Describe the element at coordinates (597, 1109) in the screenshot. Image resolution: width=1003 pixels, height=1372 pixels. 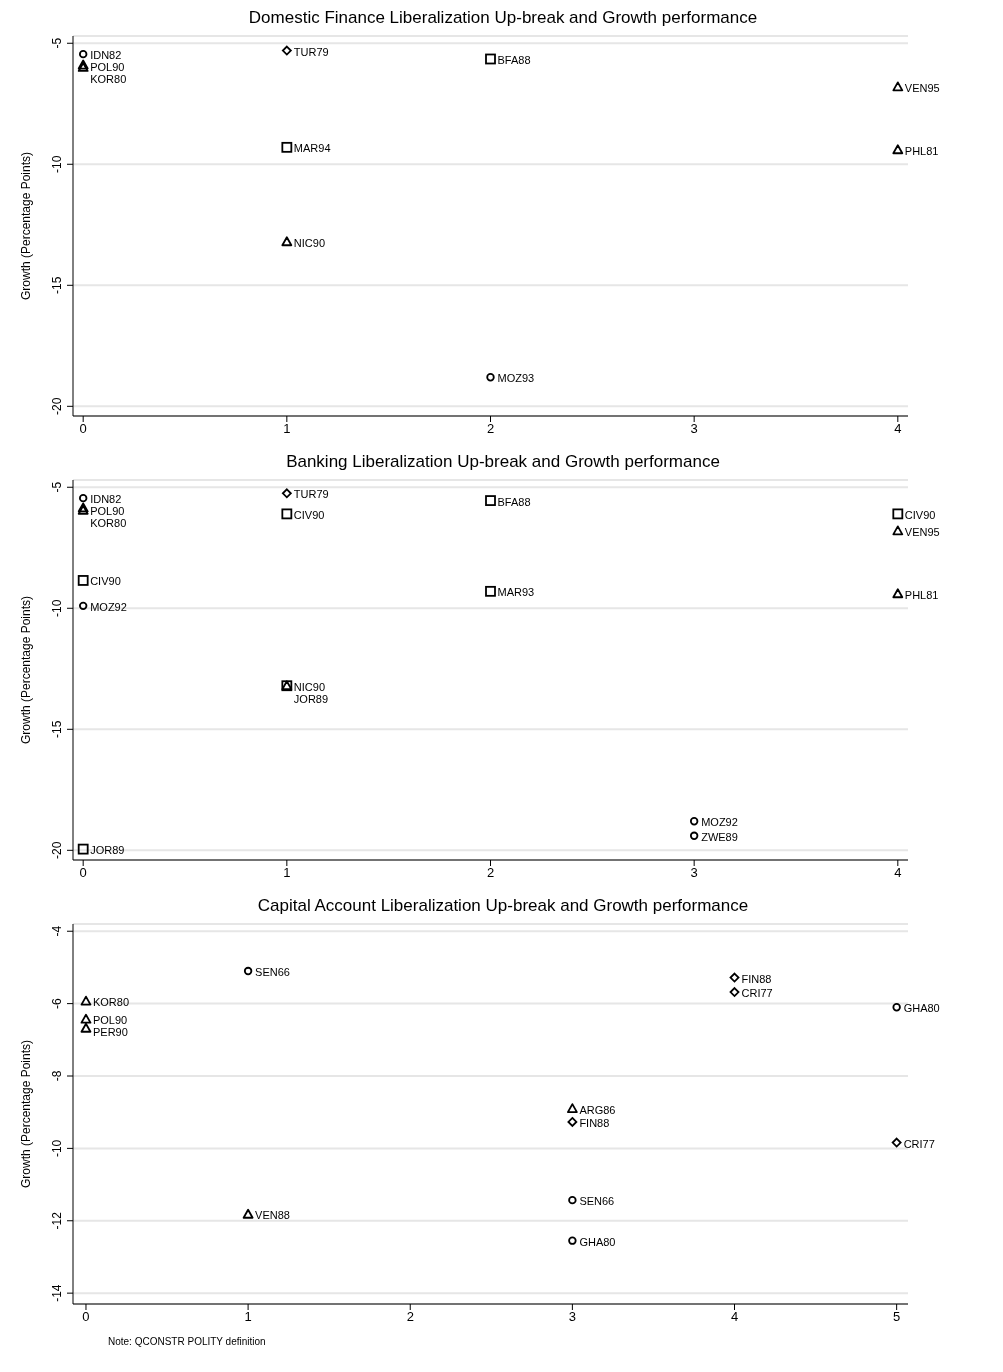
I see `annotation: ARG86` at that location.